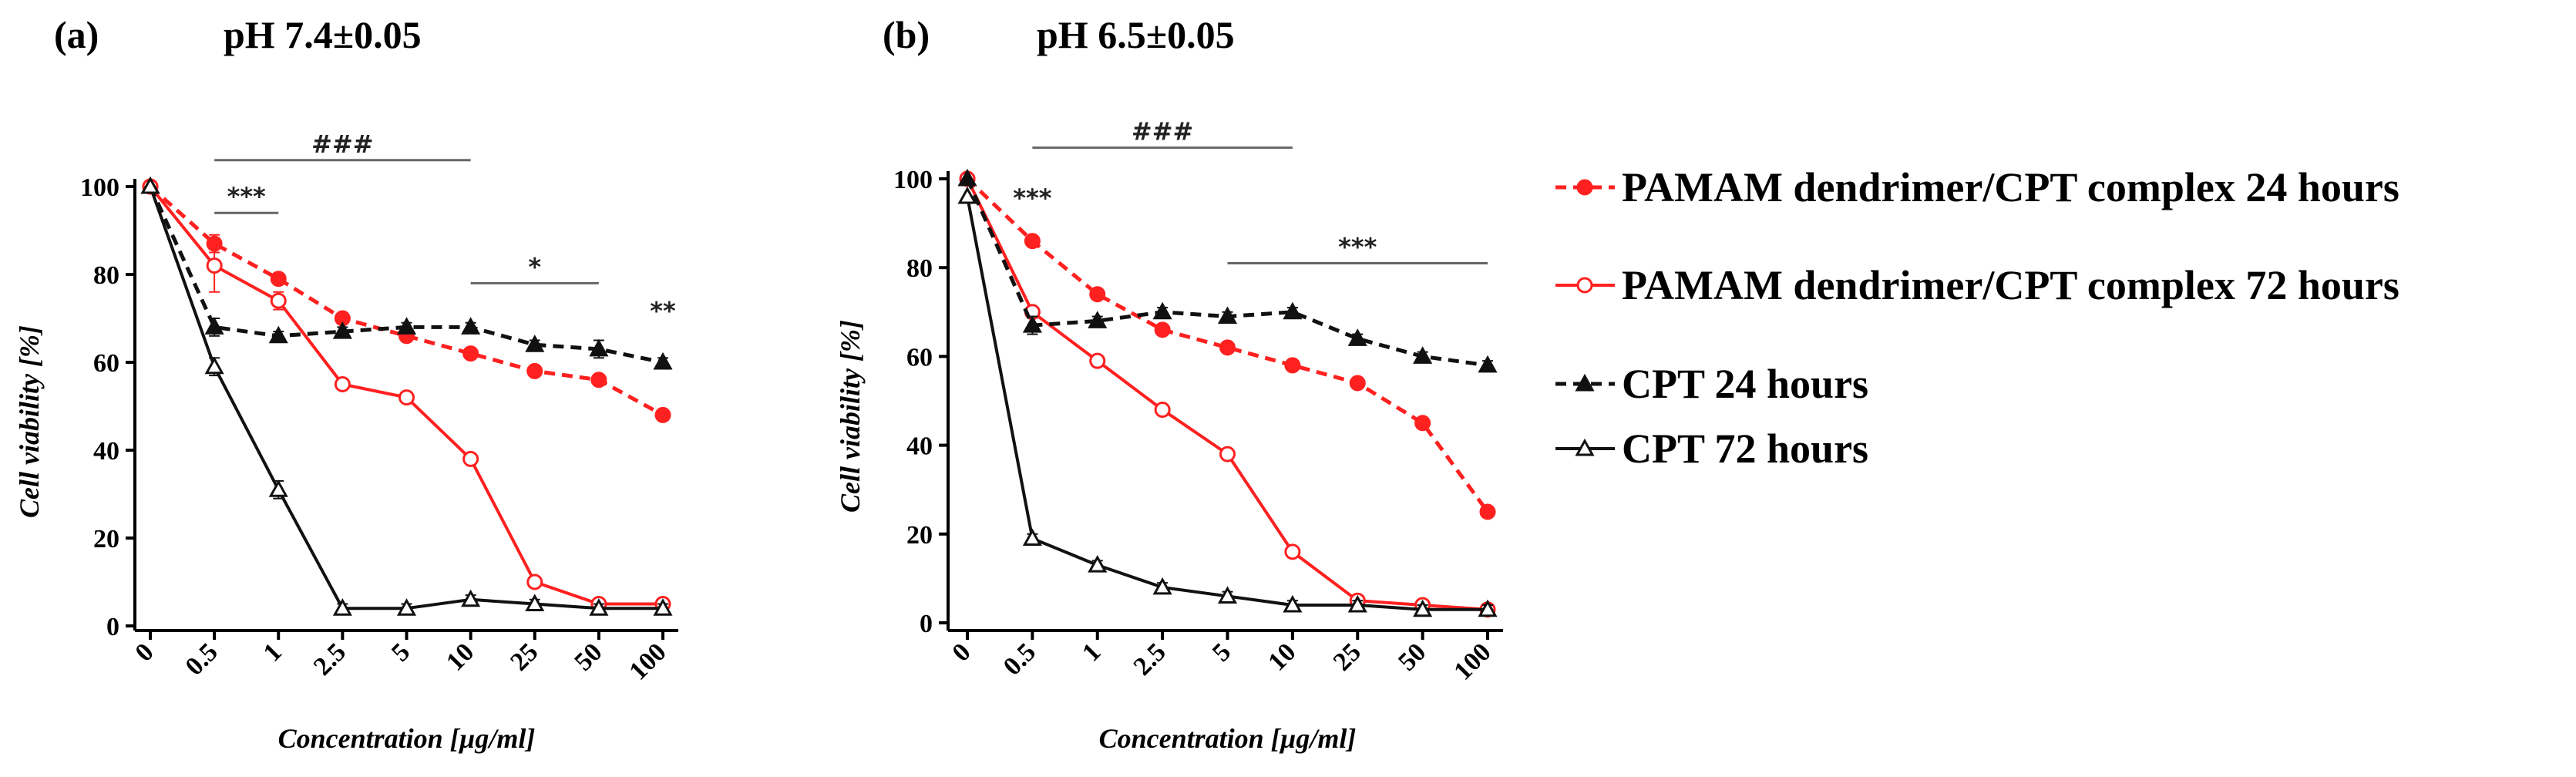 The image size is (2576, 777). I want to click on y-tick-label: 20, so click(106, 539).